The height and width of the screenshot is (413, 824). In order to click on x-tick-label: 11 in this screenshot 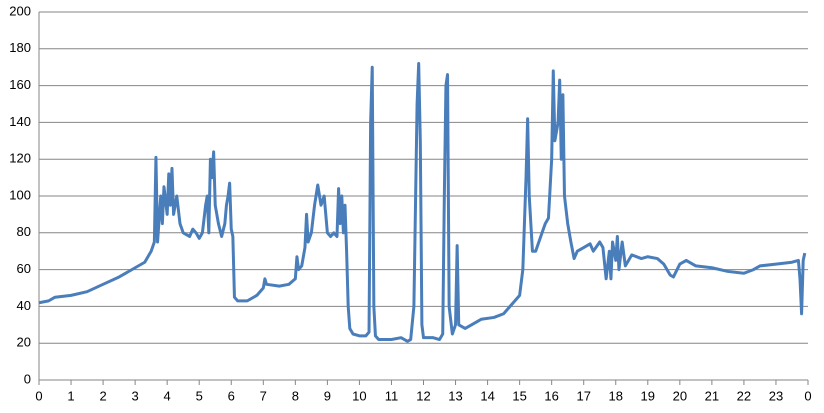, I will do `click(392, 395)`.